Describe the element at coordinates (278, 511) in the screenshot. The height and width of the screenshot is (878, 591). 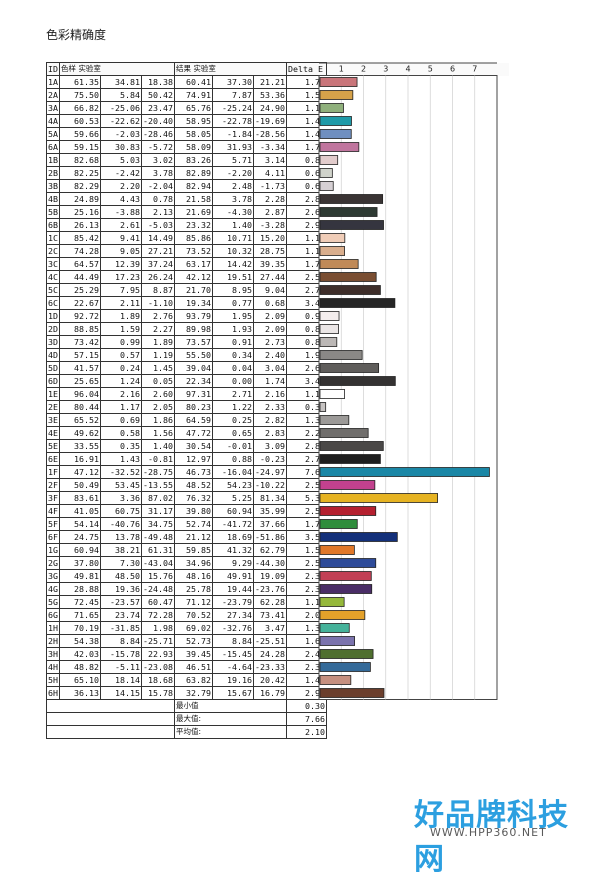
I see `table-row: 4F 41.05 60.75 31.17 39.80 60.94 35.99 2.55` at that location.